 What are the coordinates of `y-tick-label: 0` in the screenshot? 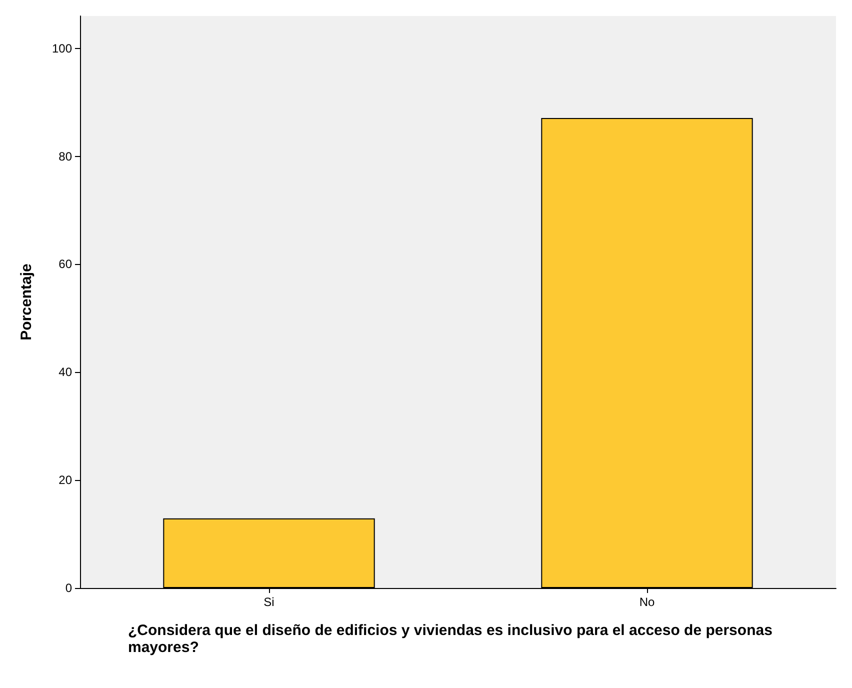 It's located at (68, 588).